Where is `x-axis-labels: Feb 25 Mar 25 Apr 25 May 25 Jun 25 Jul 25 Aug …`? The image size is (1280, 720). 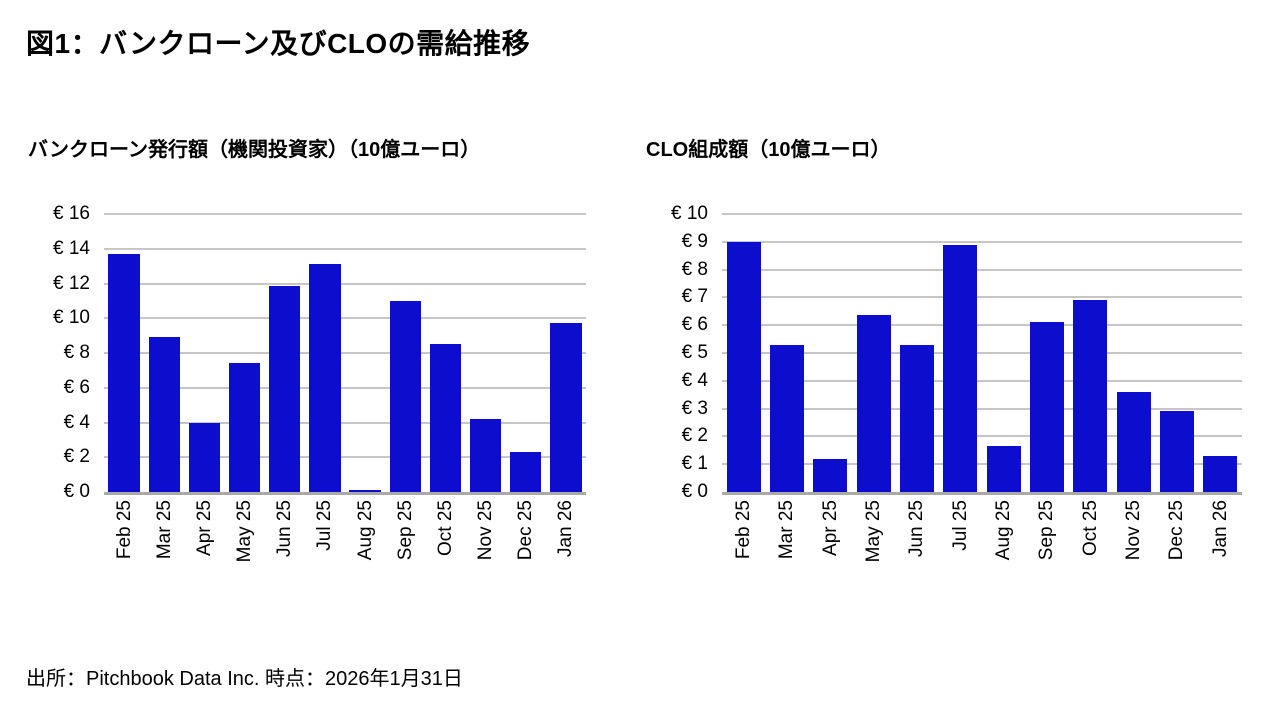
x-axis-labels: Feb 25 Mar 25 Apr 25 May 25 Jun 25 Jul 25 Aug … is located at coordinates (345, 531).